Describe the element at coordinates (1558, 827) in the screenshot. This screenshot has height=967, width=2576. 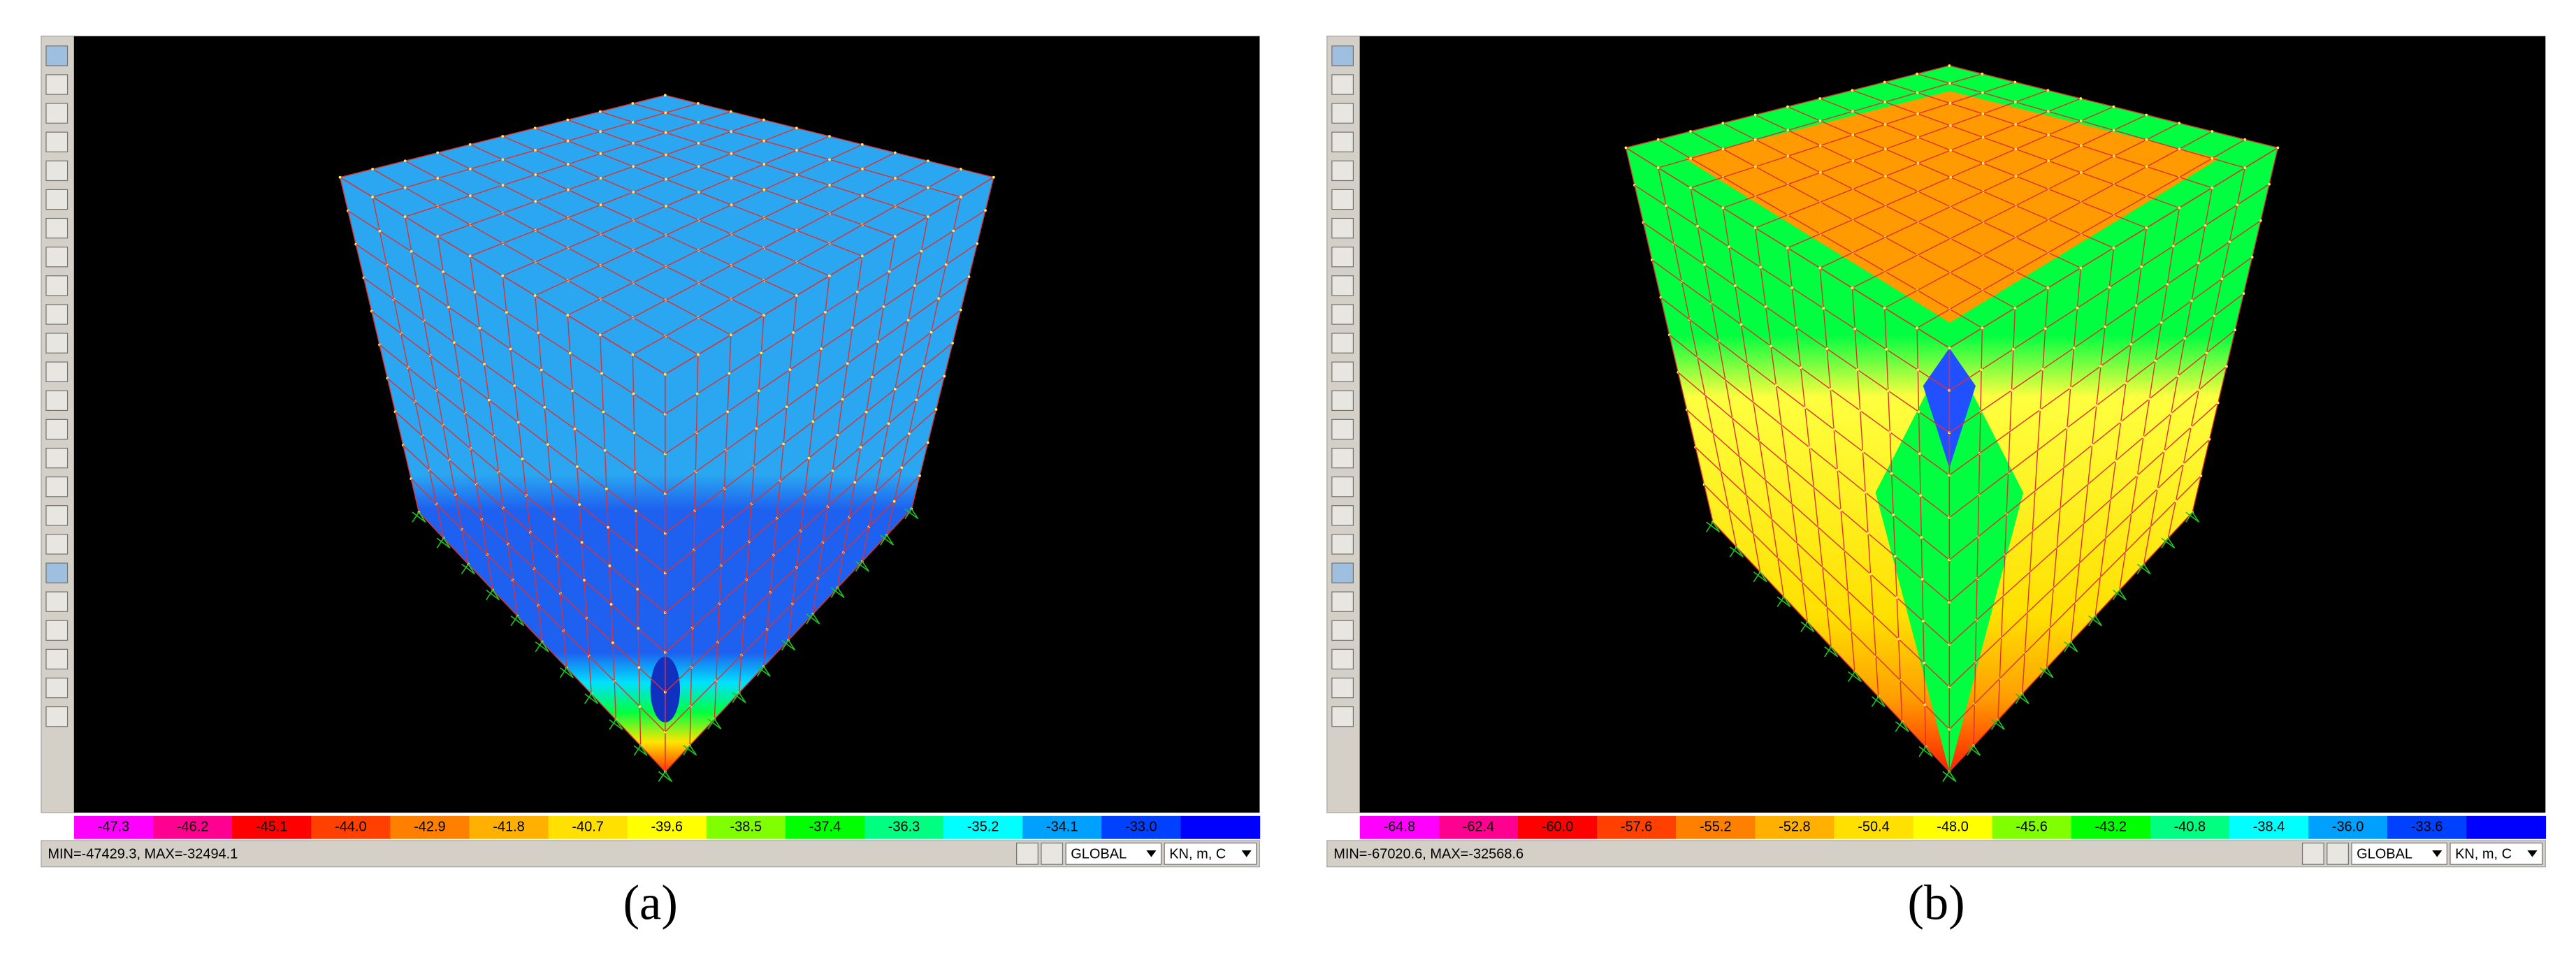
I see `colorbar-label: -60.0` at that location.